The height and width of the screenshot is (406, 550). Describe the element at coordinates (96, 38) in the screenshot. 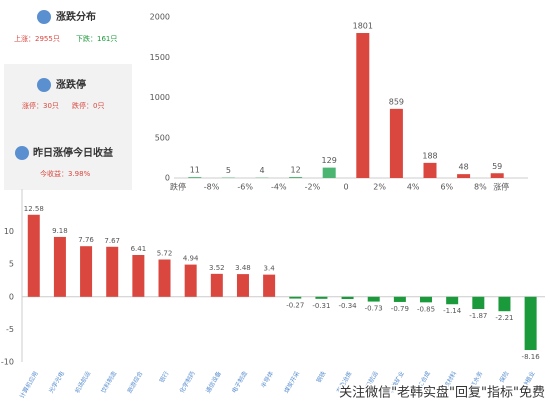

I see `down-count: 下跌：161只` at that location.